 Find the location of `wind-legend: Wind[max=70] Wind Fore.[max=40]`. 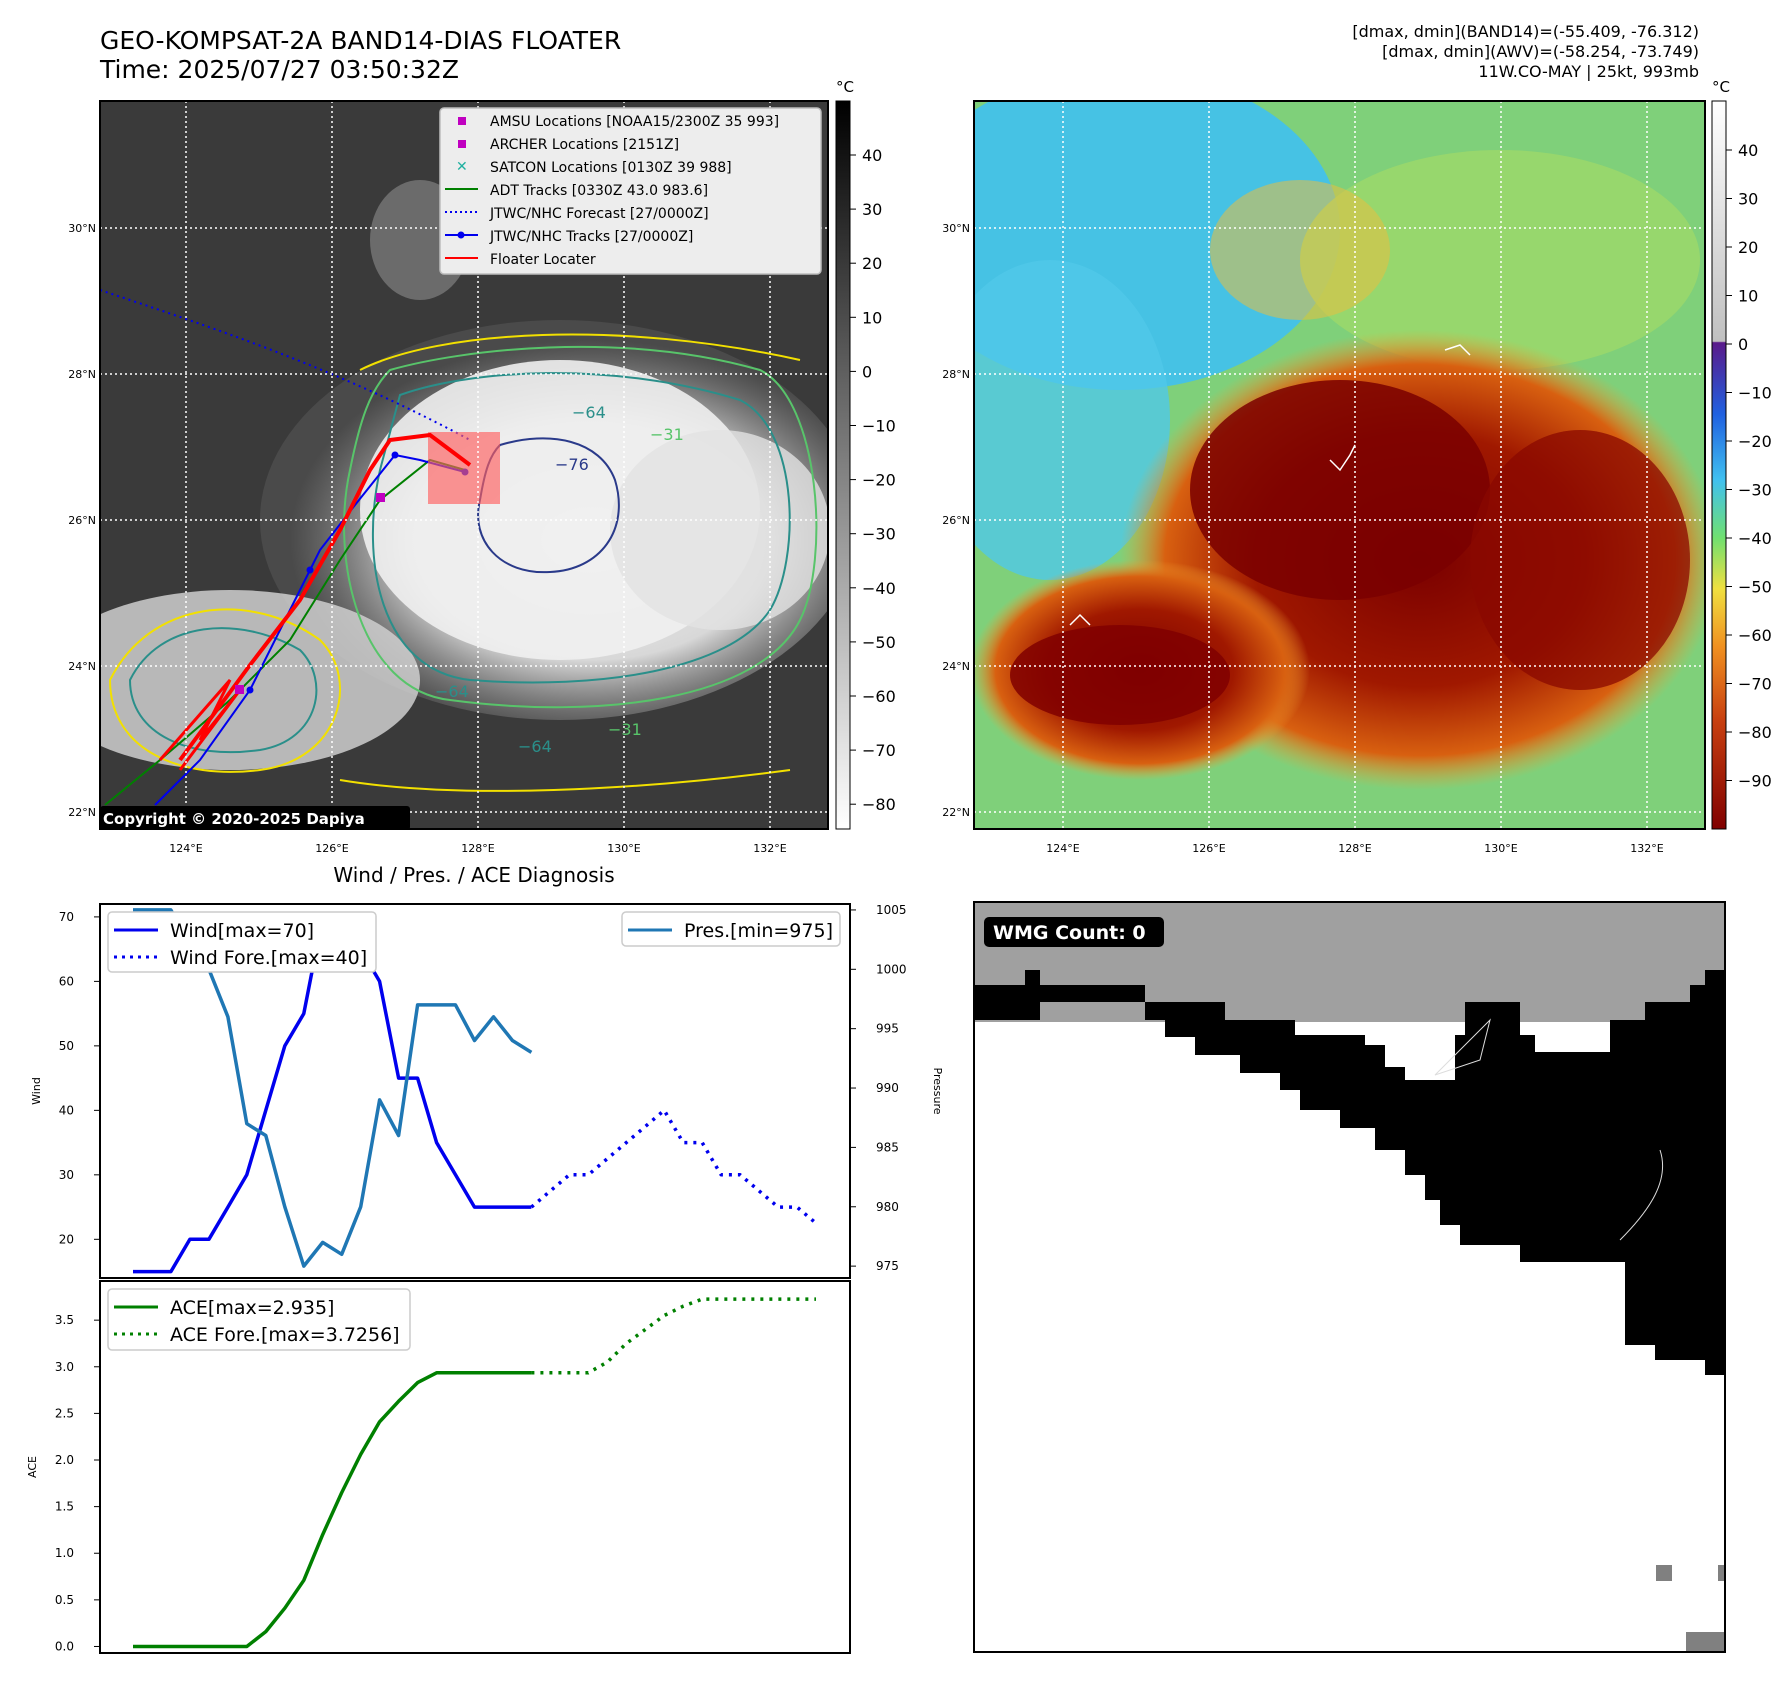

wind-legend: Wind[max=70] Wind Fore.[max=40] is located at coordinates (242, 942).